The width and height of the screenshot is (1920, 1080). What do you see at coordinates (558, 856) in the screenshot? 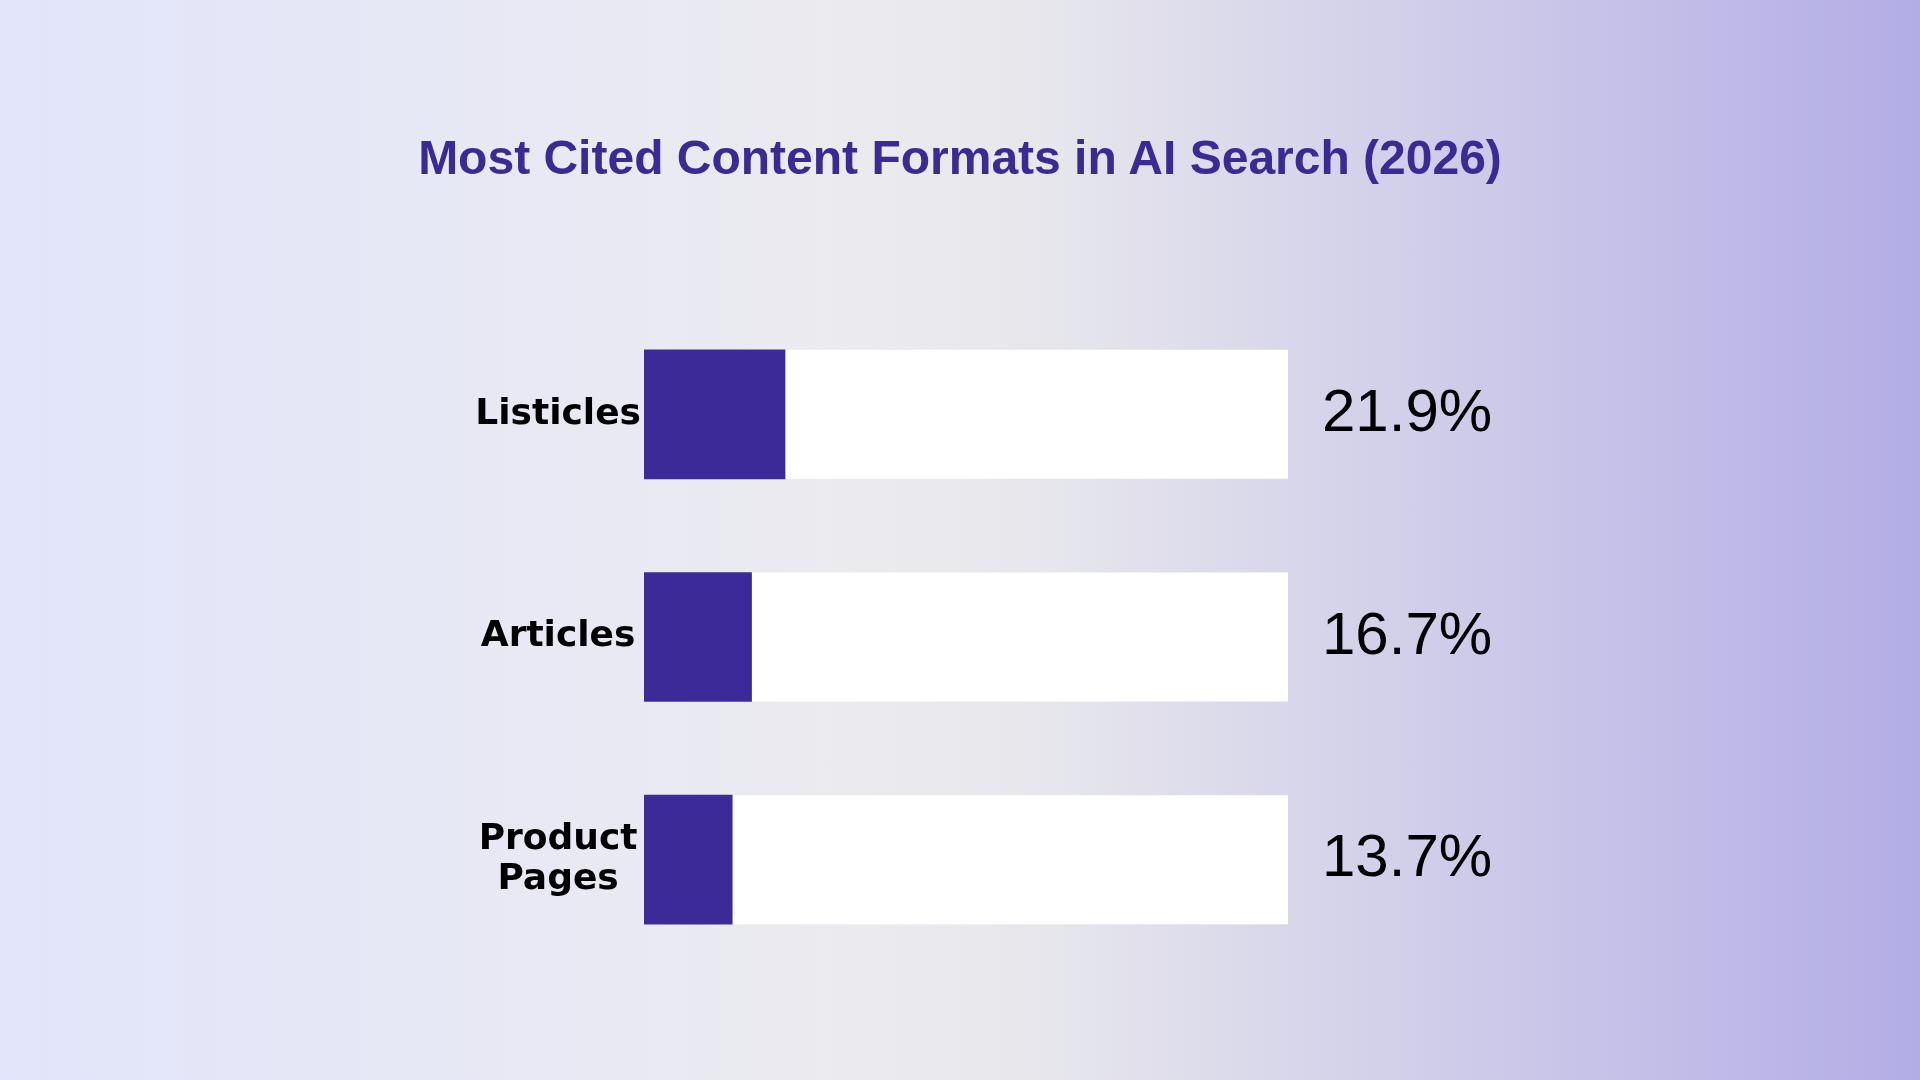
I see `y-tick-label: Product Pages` at bounding box center [558, 856].